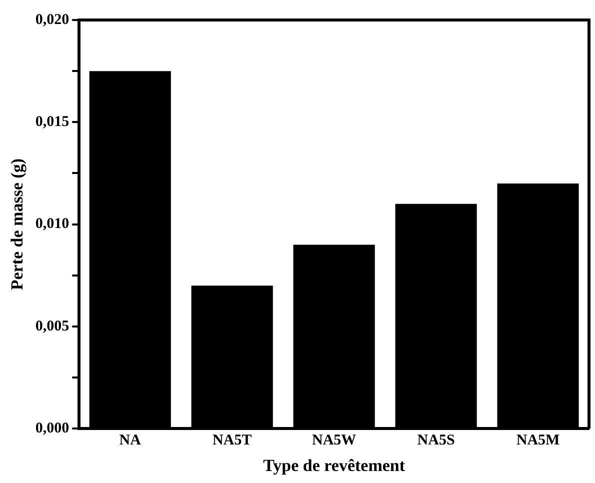 The height and width of the screenshot is (483, 595). I want to click on x-tick-label: NA, so click(130, 440).